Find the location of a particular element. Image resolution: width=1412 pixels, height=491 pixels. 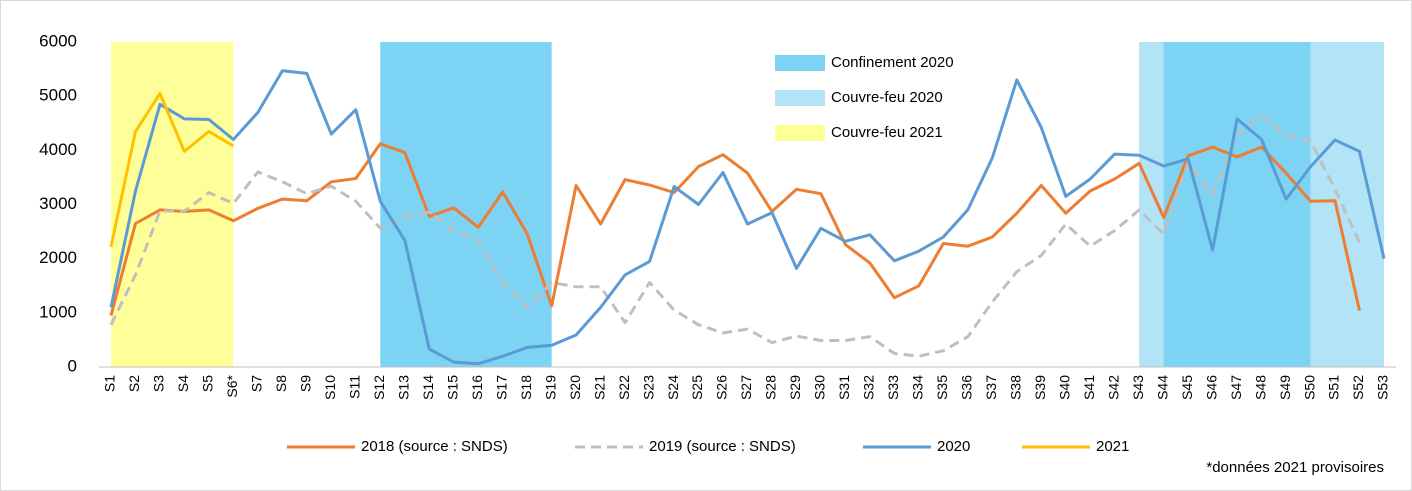

x-tick-label: S34 is located at coordinates (918, 387).